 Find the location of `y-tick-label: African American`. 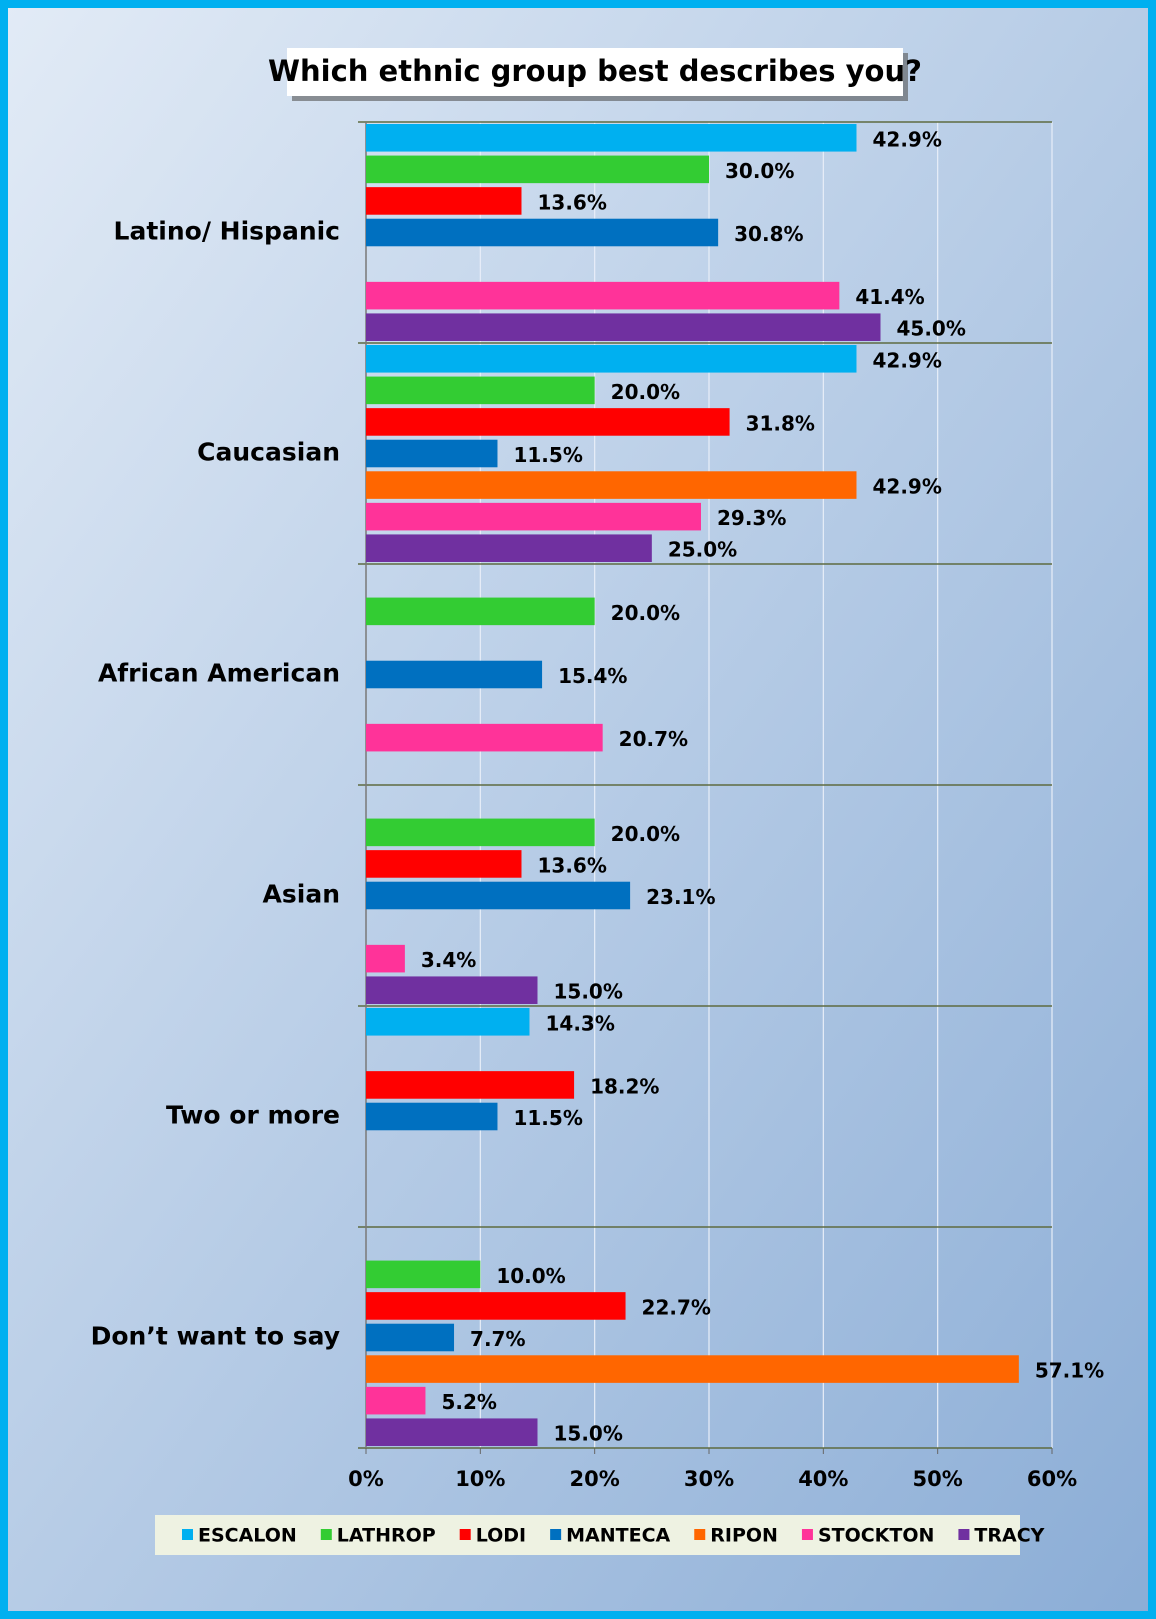

y-tick-label: African American is located at coordinates (219, 673).